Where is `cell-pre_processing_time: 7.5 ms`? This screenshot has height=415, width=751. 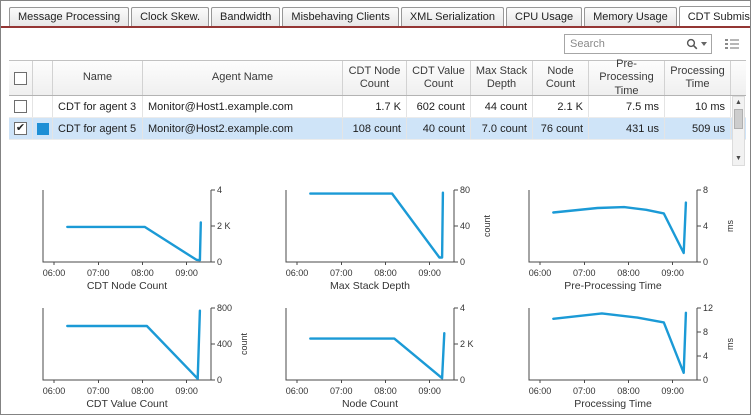 cell-pre_processing_time: 7.5 ms is located at coordinates (627, 106).